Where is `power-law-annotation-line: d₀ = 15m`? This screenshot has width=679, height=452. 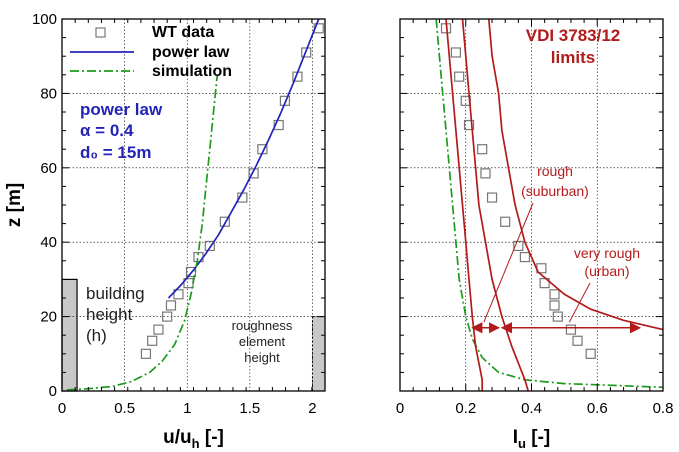
power-law-annotation-line: d₀ = 15m is located at coordinates (115, 152).